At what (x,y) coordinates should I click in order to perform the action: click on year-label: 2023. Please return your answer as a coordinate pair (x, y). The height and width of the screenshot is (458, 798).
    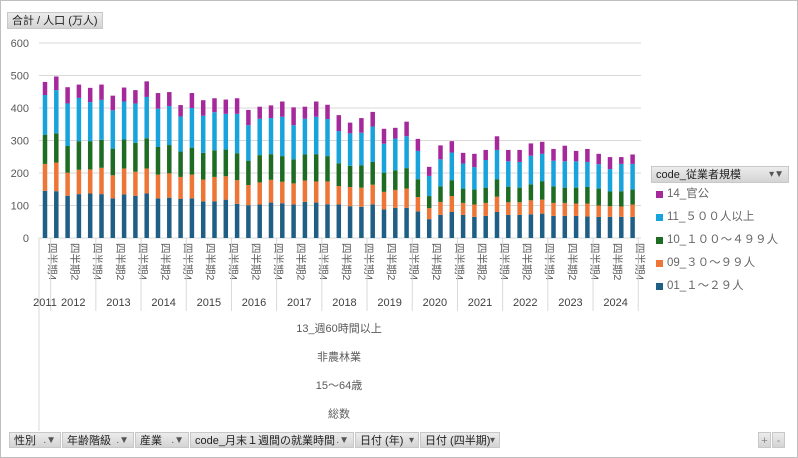
    Looking at the image, I should click on (570, 303).